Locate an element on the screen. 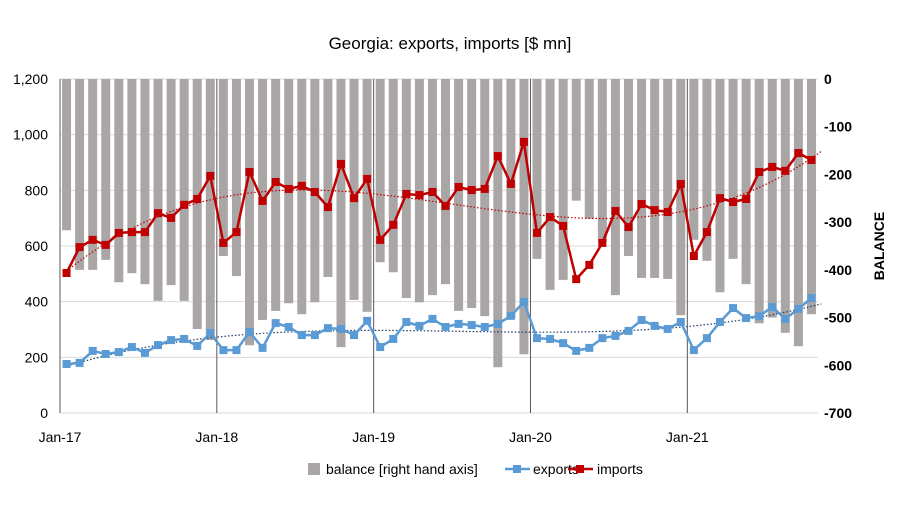 This screenshot has width=900, height=515. y-right-tick-label: 0 is located at coordinates (828, 79).